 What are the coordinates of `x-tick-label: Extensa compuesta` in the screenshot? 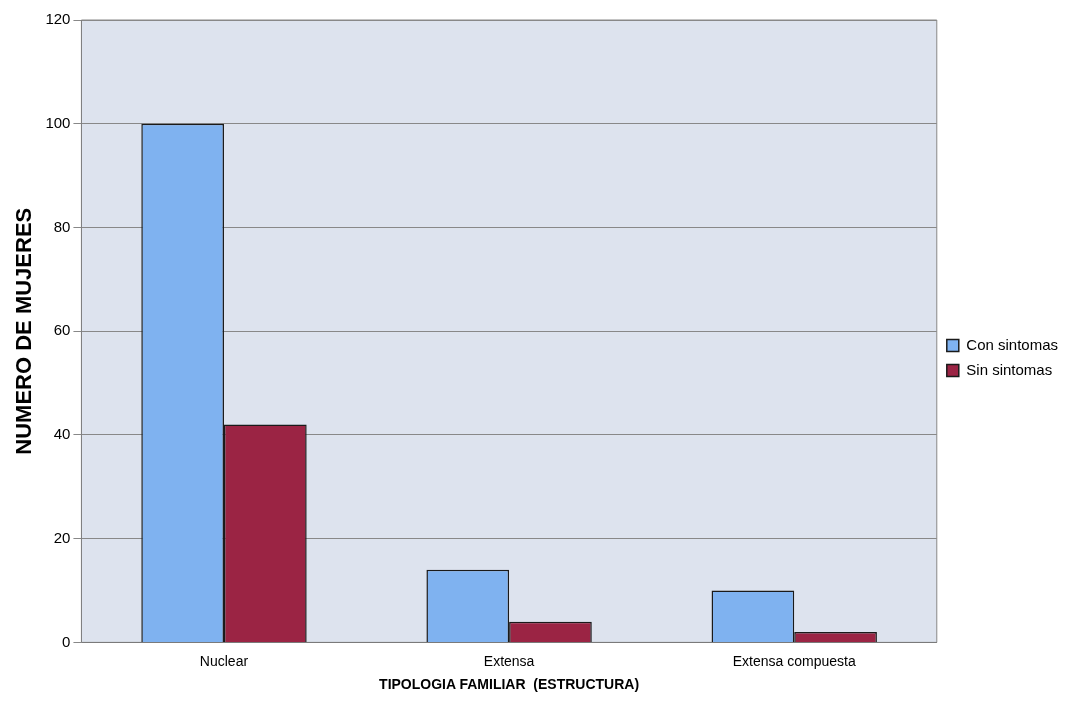 It's located at (794, 660).